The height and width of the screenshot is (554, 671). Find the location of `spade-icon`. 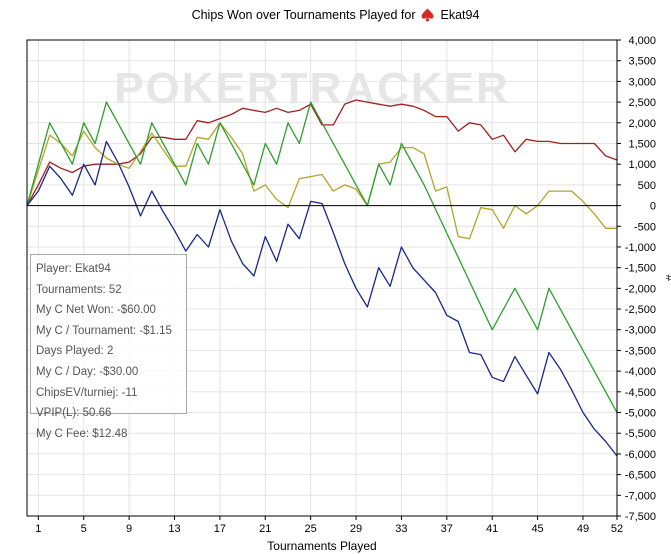

spade-icon is located at coordinates (427, 16).